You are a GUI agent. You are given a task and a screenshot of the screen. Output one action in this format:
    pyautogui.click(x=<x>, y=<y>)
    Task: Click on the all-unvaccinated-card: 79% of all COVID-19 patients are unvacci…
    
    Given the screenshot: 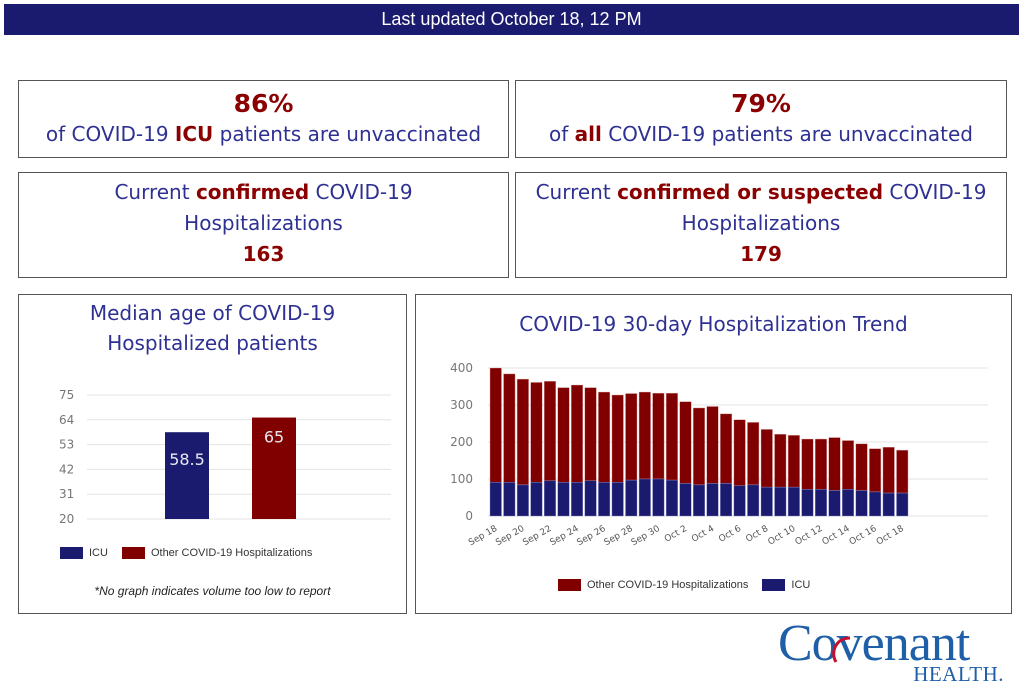 What is the action you would take?
    pyautogui.click(x=761, y=119)
    